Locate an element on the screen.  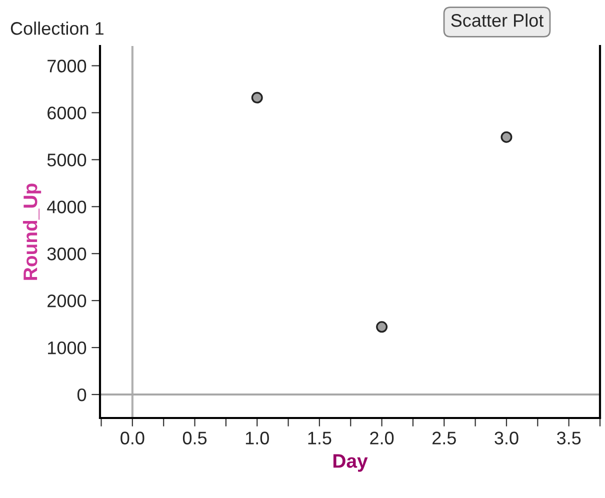
y-tick-label: 3000 is located at coordinates (66, 254).